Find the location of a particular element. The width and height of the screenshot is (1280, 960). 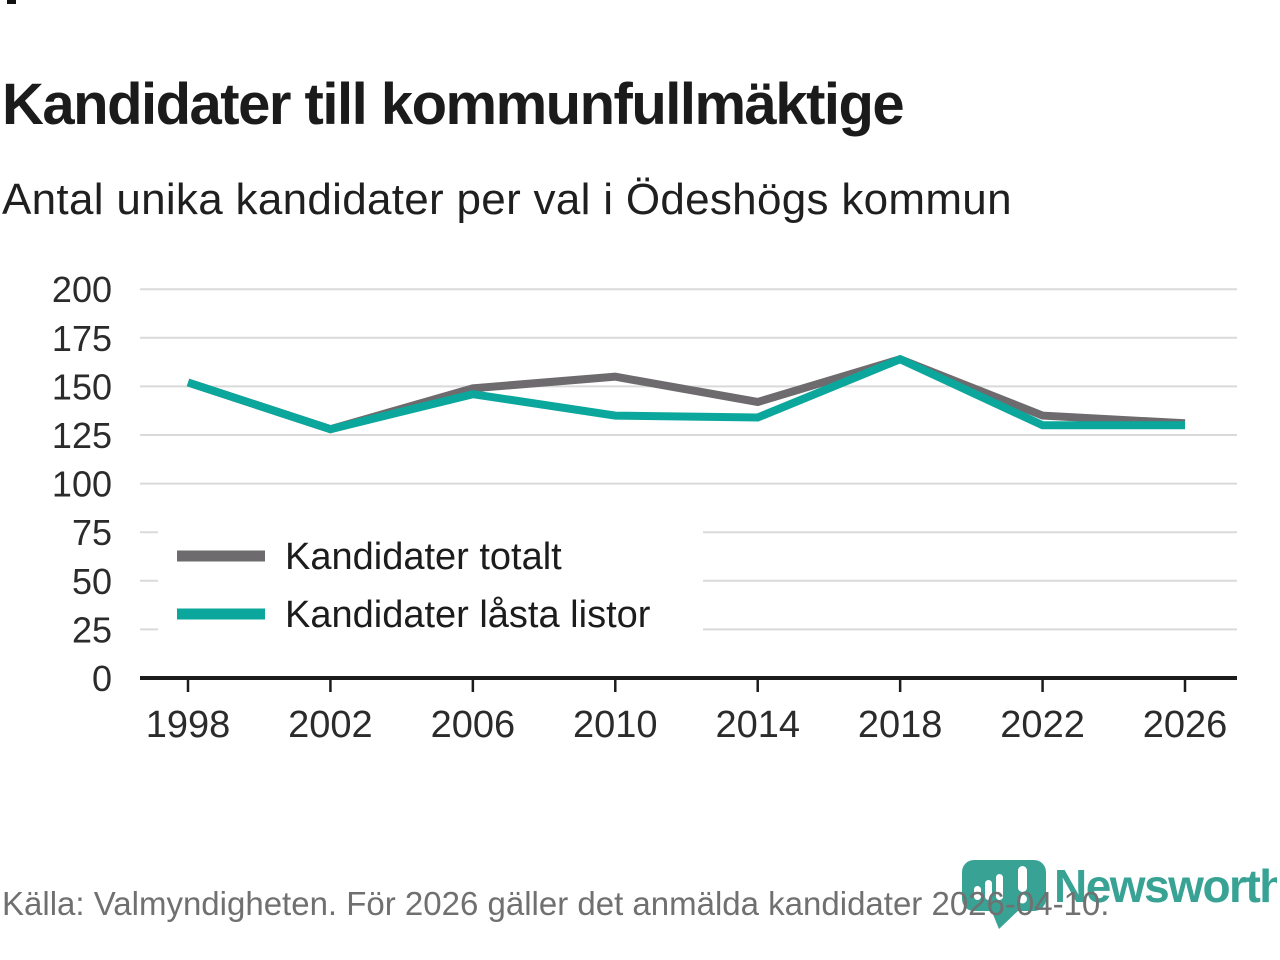

x-tick-label: 2018 is located at coordinates (900, 725).